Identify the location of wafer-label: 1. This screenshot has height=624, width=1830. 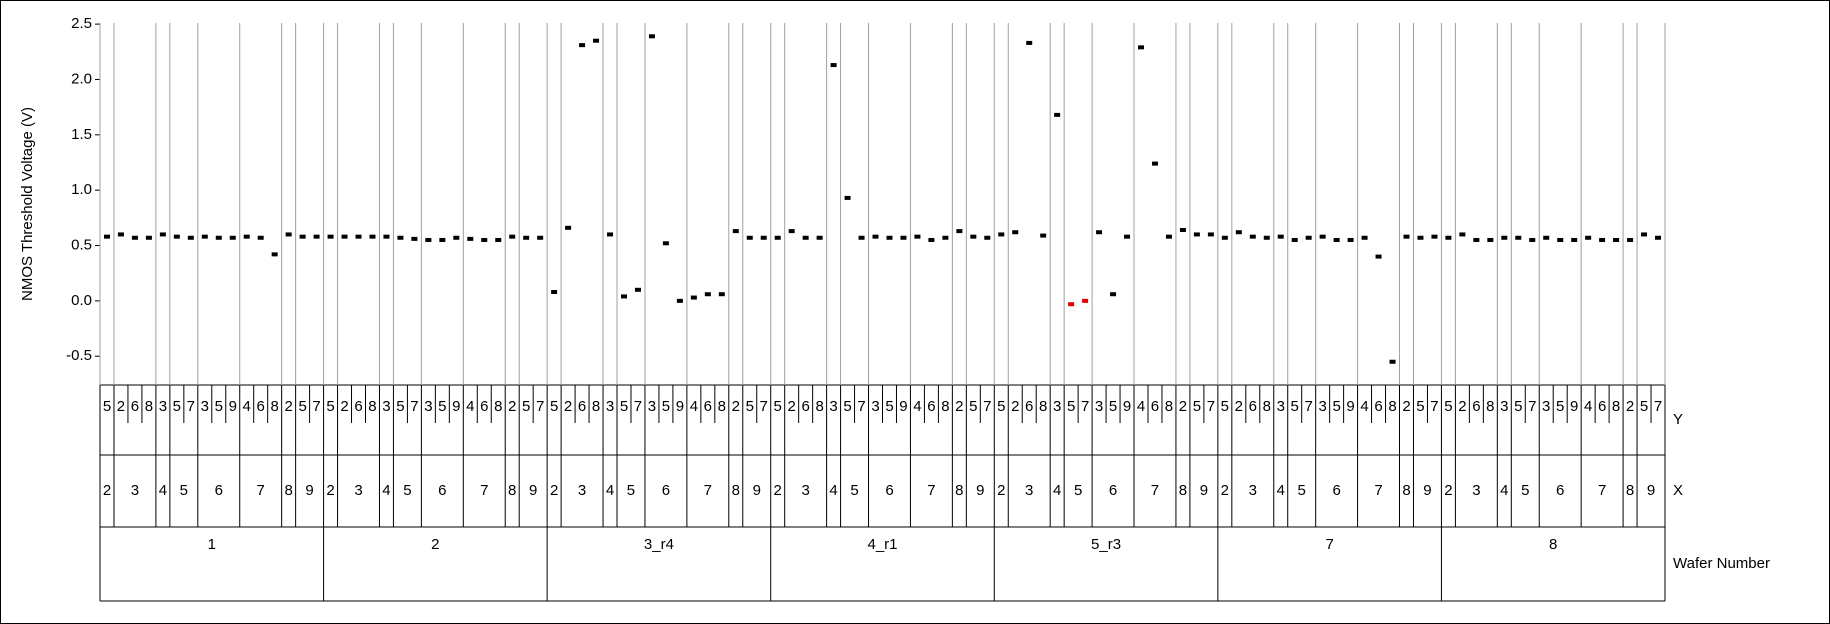
(212, 544).